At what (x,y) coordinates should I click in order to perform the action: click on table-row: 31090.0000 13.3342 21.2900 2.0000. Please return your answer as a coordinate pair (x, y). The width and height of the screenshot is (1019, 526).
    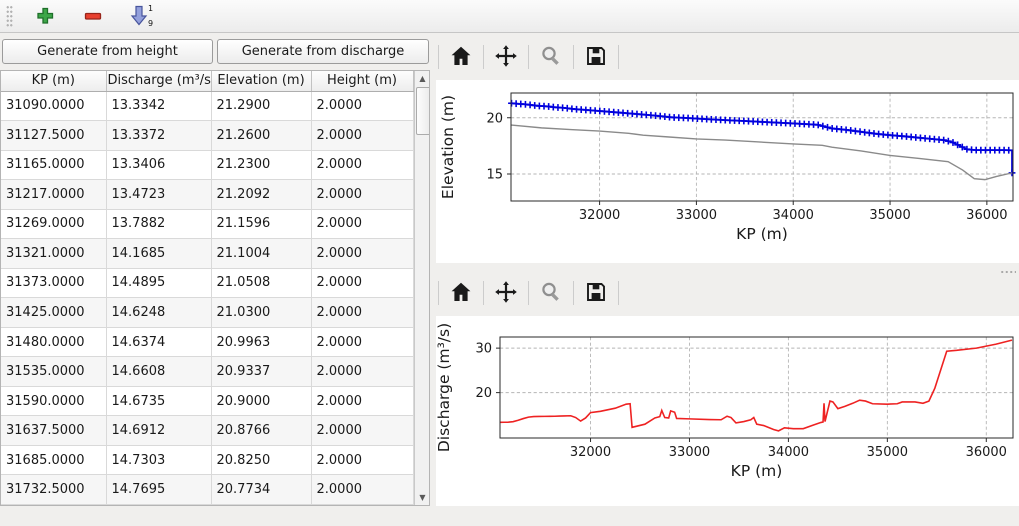
    Looking at the image, I should click on (207, 106).